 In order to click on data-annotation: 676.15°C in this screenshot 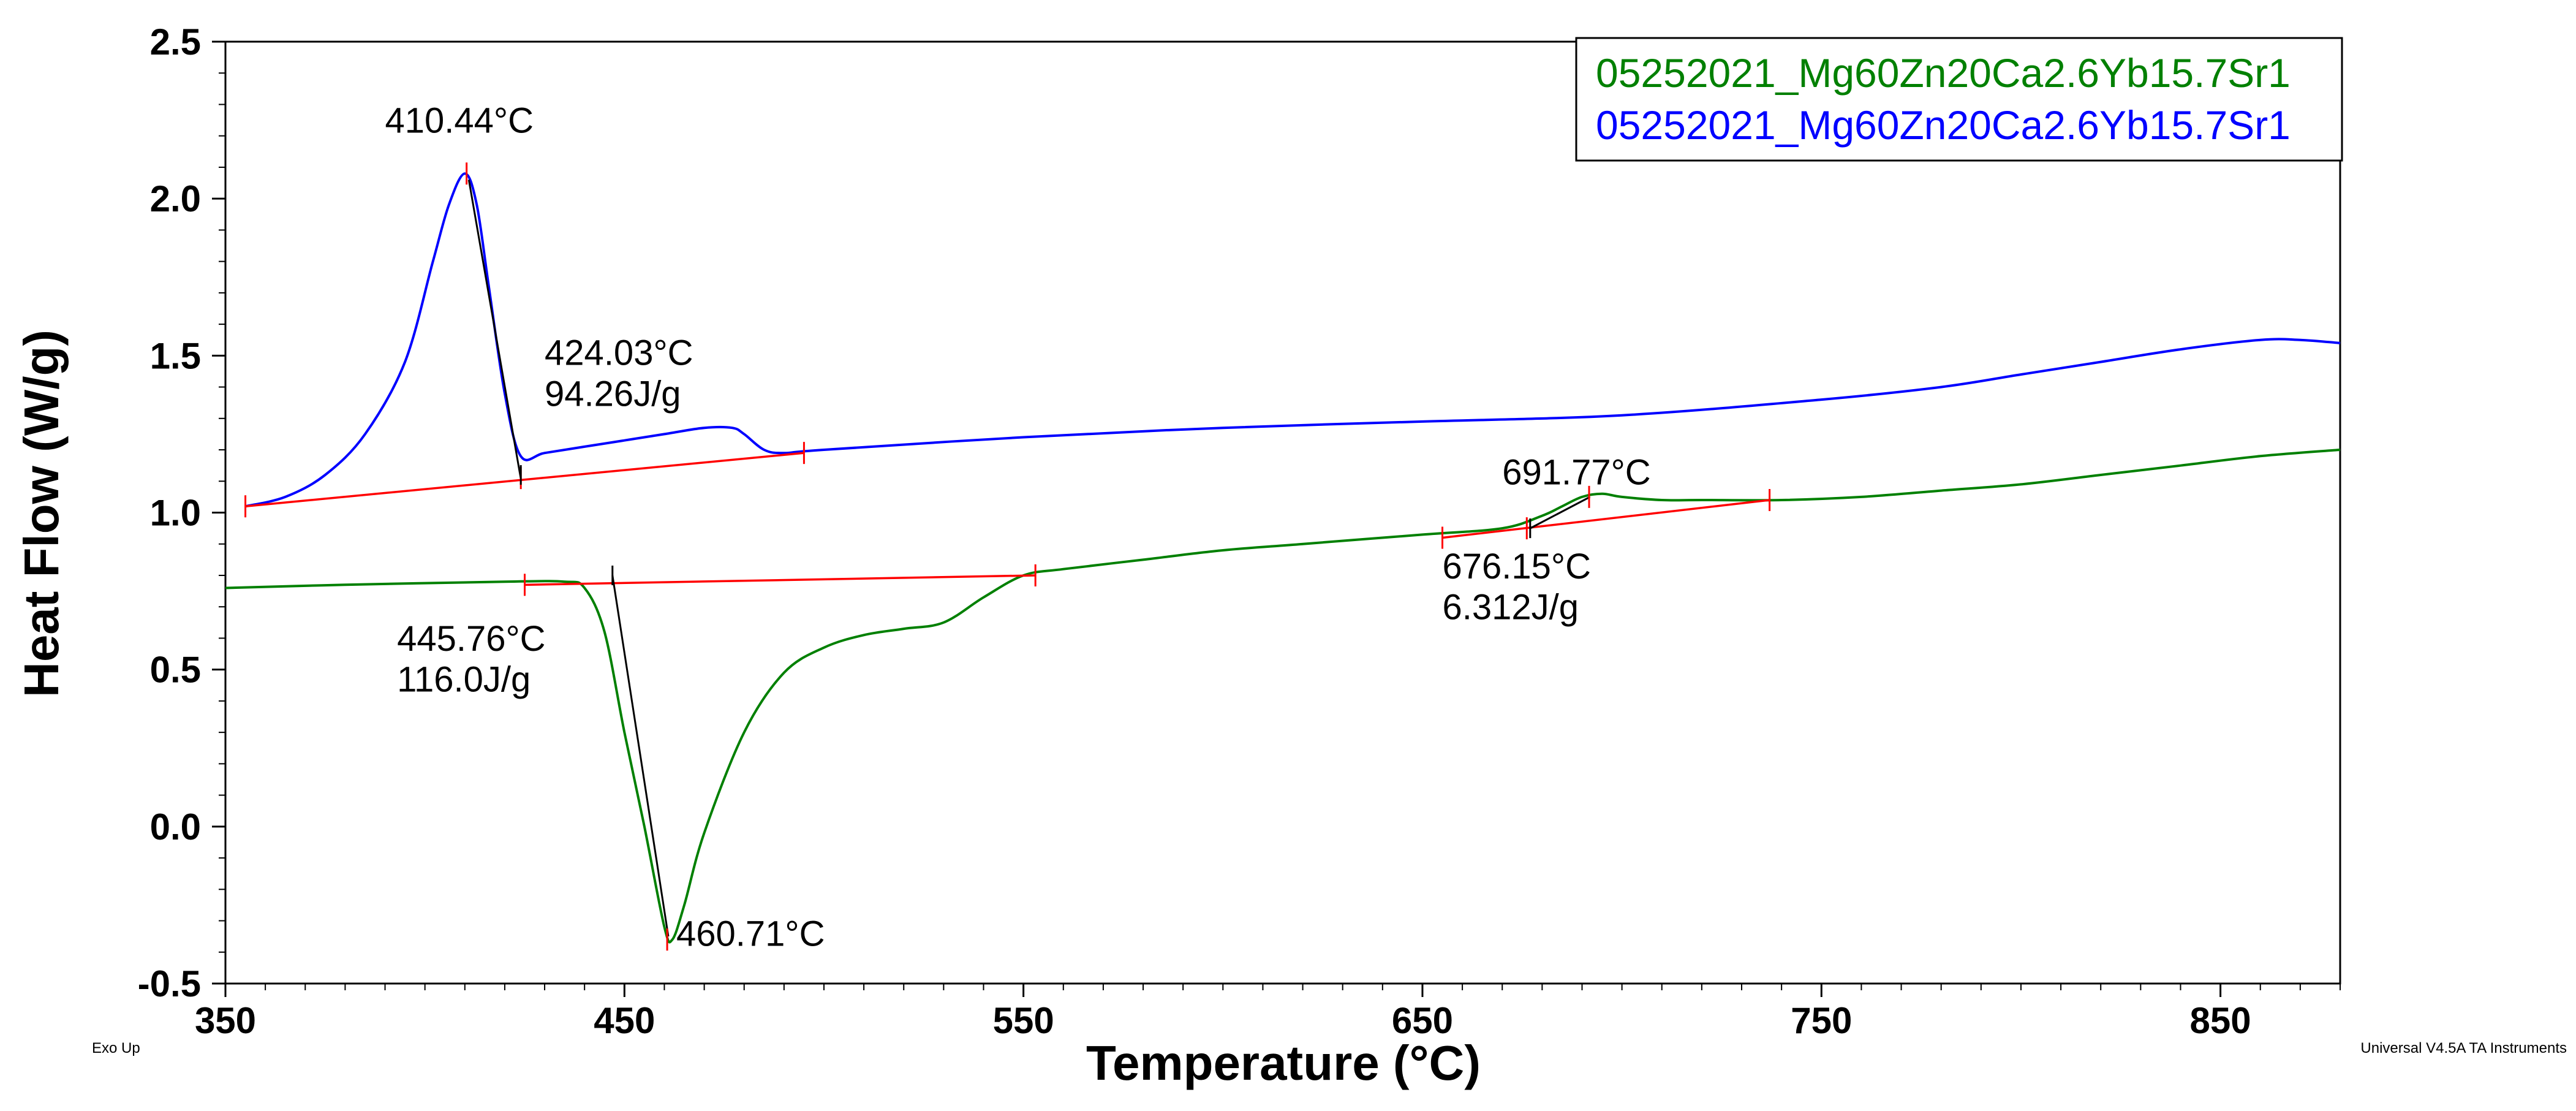, I will do `click(1517, 567)`.